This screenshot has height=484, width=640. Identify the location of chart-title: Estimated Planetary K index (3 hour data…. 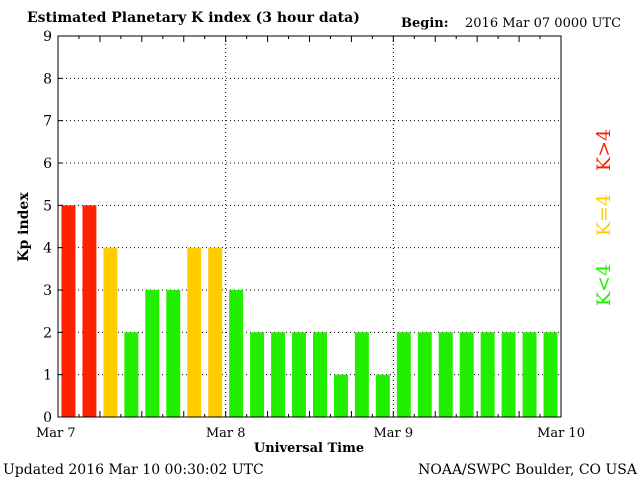
(193, 18).